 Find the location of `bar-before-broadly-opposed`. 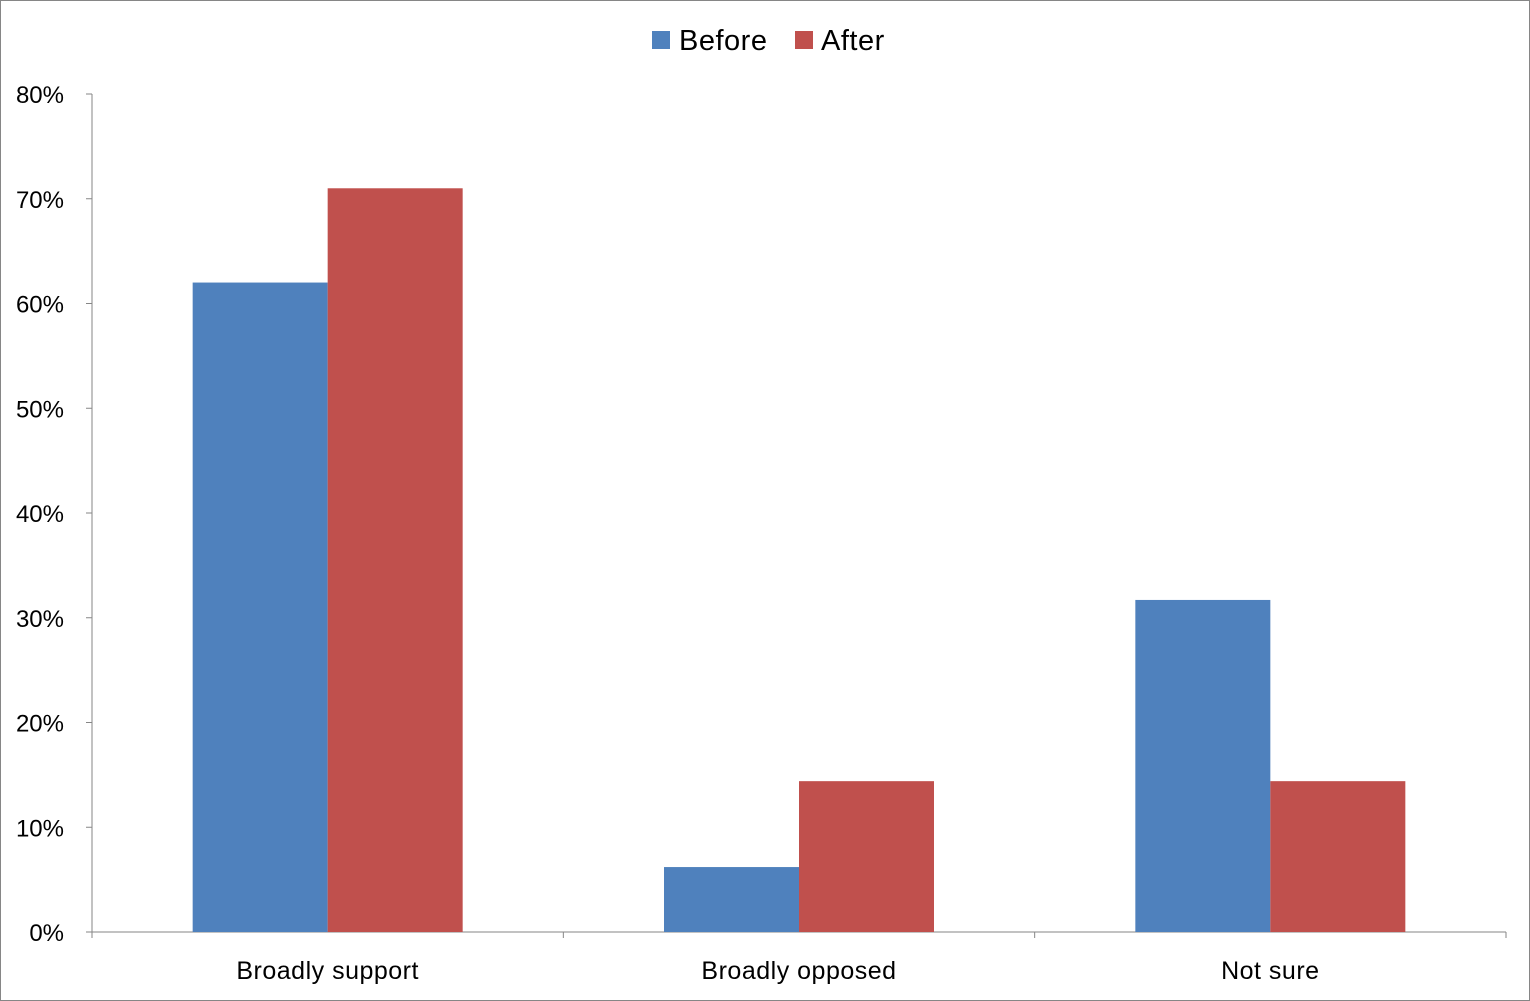

bar-before-broadly-opposed is located at coordinates (731, 899).